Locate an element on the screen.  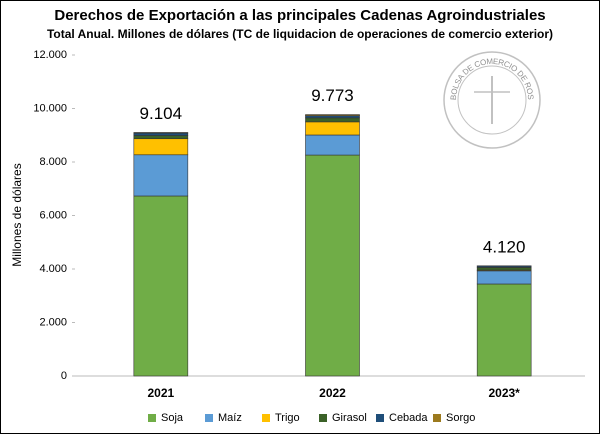
legend-label: Soja is located at coordinates (172, 418).